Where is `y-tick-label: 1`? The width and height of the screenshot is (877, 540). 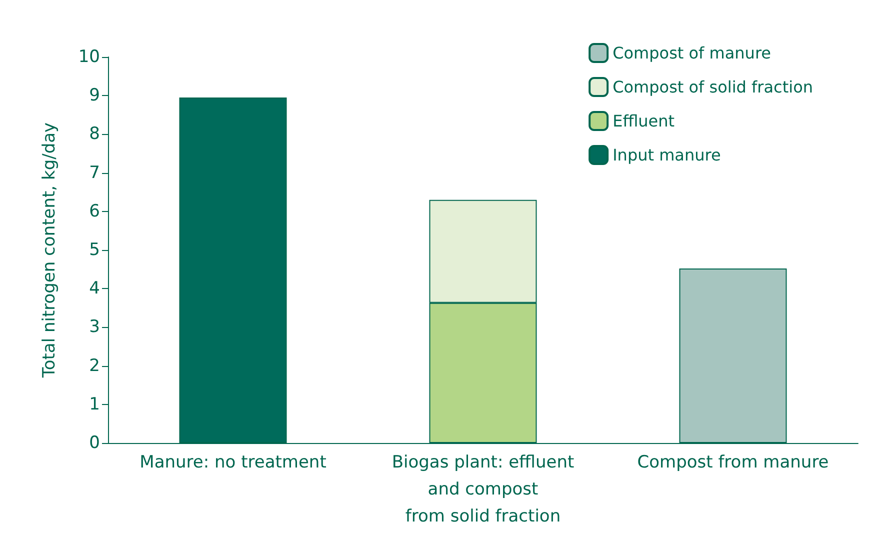 y-tick-label: 1 is located at coordinates (94, 404).